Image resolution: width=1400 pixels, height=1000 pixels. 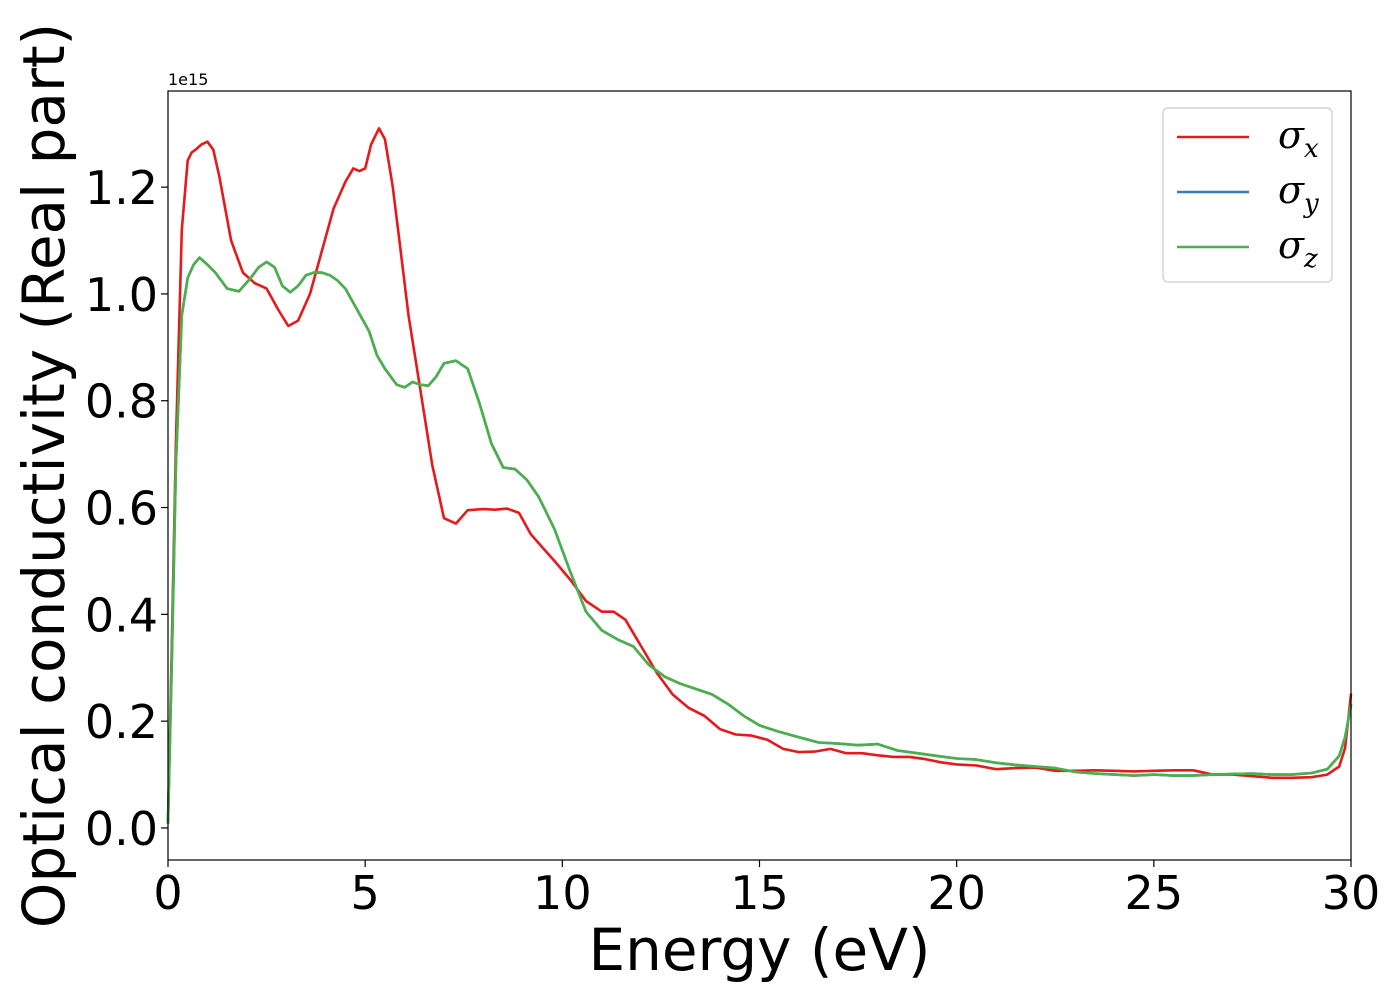 What do you see at coordinates (121, 615) in the screenshot?
I see `y-tick-label: 0.4` at bounding box center [121, 615].